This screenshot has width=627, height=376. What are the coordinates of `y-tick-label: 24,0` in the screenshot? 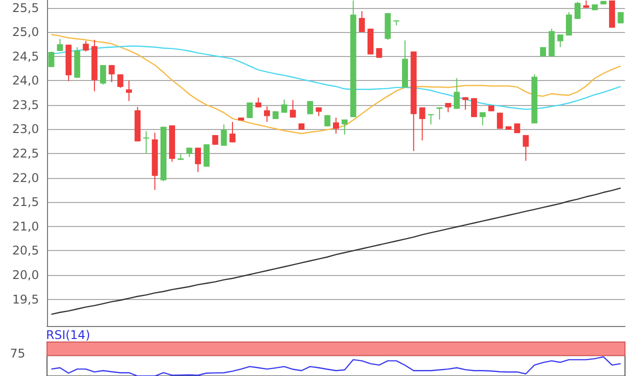 It's located at (25, 81).